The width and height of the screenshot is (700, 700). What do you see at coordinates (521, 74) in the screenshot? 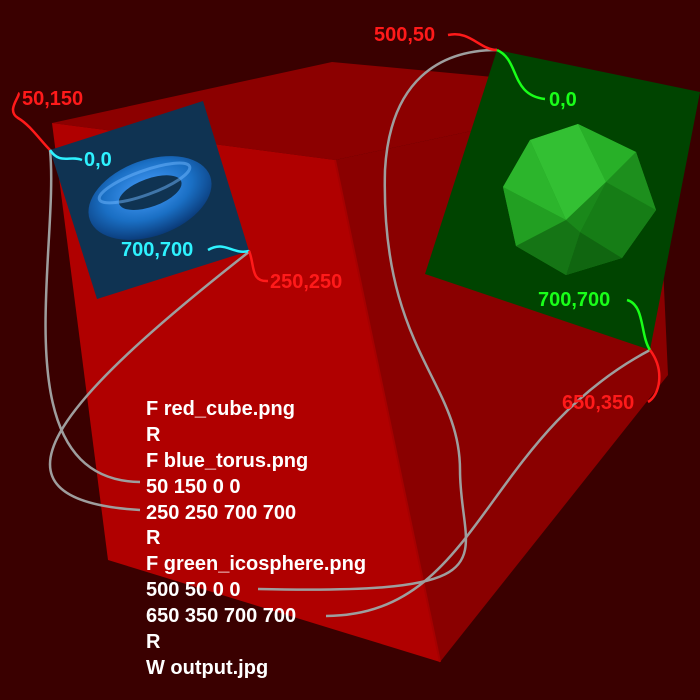
I see `leader-ico-src-top-left` at bounding box center [521, 74].